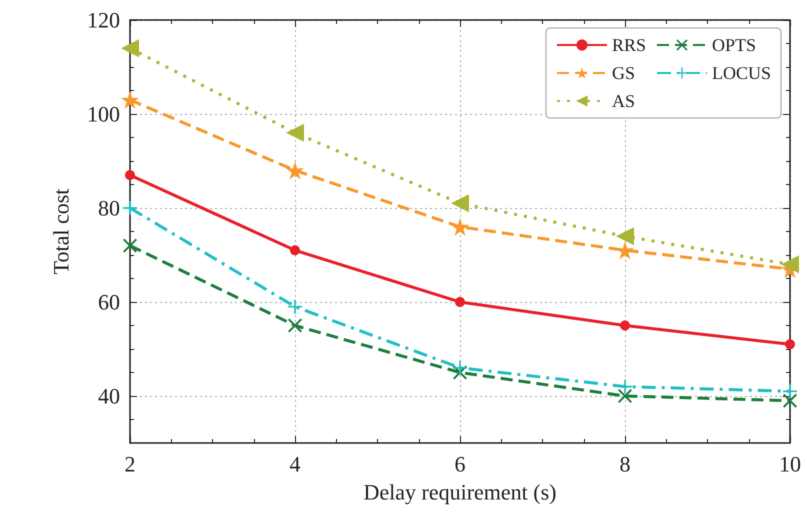 The width and height of the screenshot is (807, 529). I want to click on y-tick-label: 100, so click(103, 114).